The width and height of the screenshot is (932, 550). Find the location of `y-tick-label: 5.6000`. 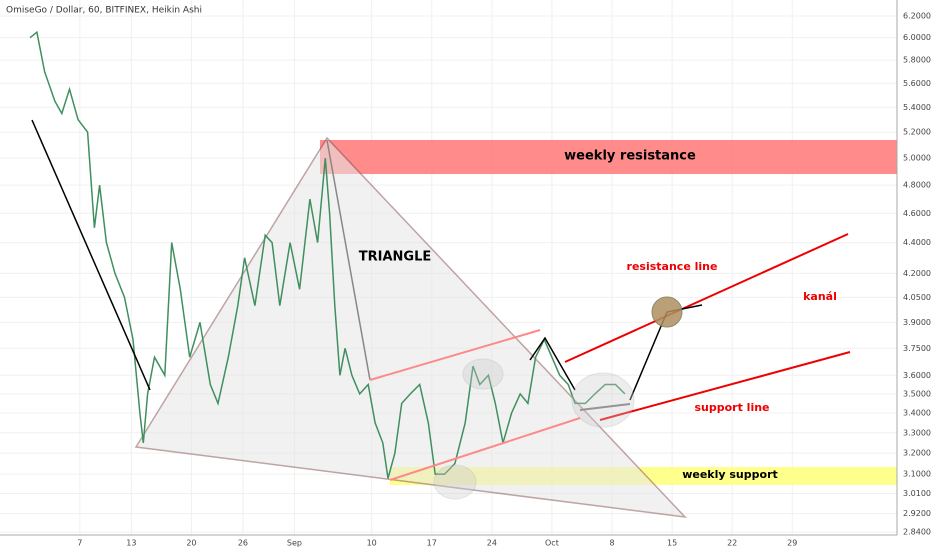

y-tick-label: 5.6000 is located at coordinates (917, 83).